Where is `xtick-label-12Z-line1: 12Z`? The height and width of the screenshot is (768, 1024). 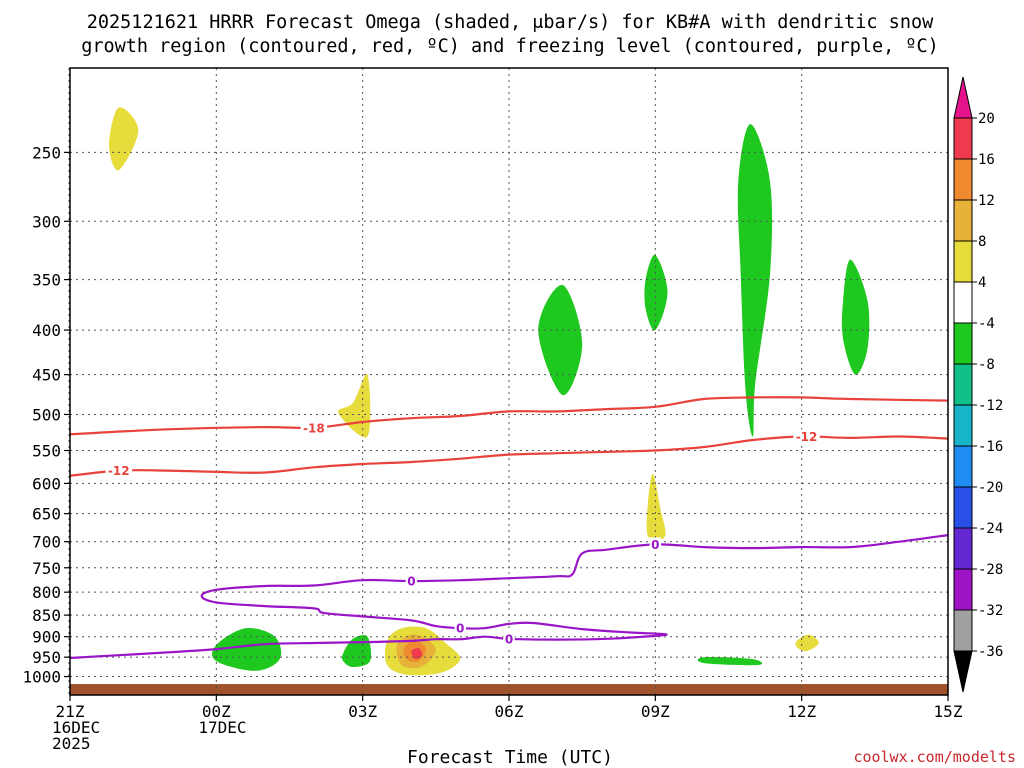
xtick-label-12Z-line1: 12Z is located at coordinates (801, 711).